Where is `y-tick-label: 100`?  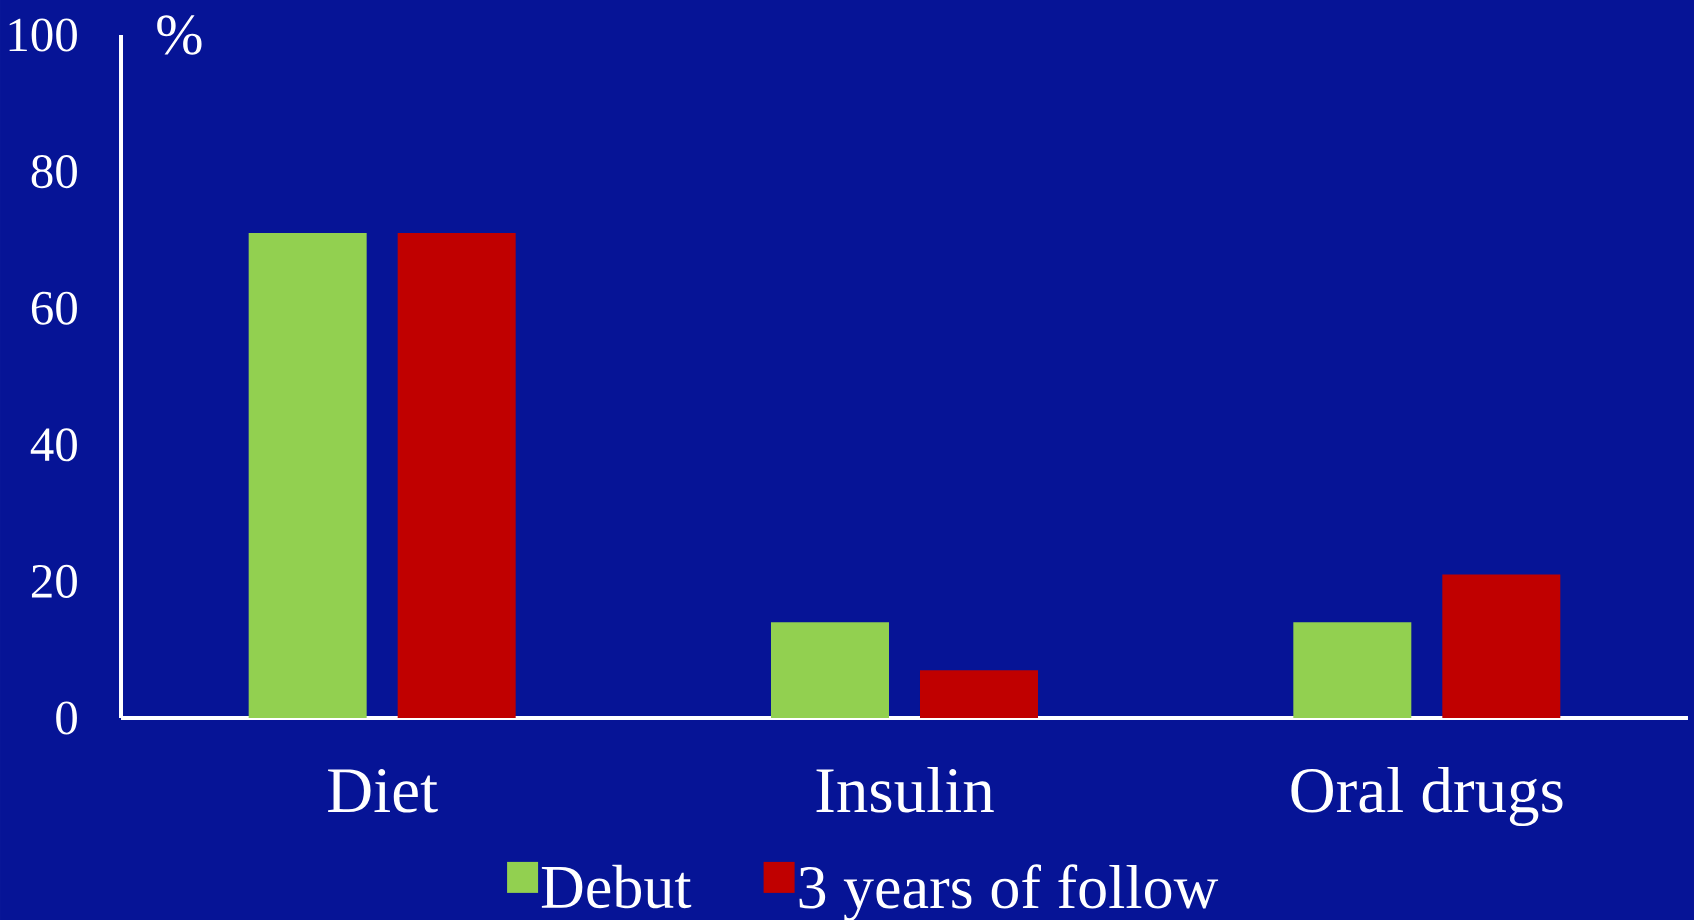
y-tick-label: 100 is located at coordinates (43, 35).